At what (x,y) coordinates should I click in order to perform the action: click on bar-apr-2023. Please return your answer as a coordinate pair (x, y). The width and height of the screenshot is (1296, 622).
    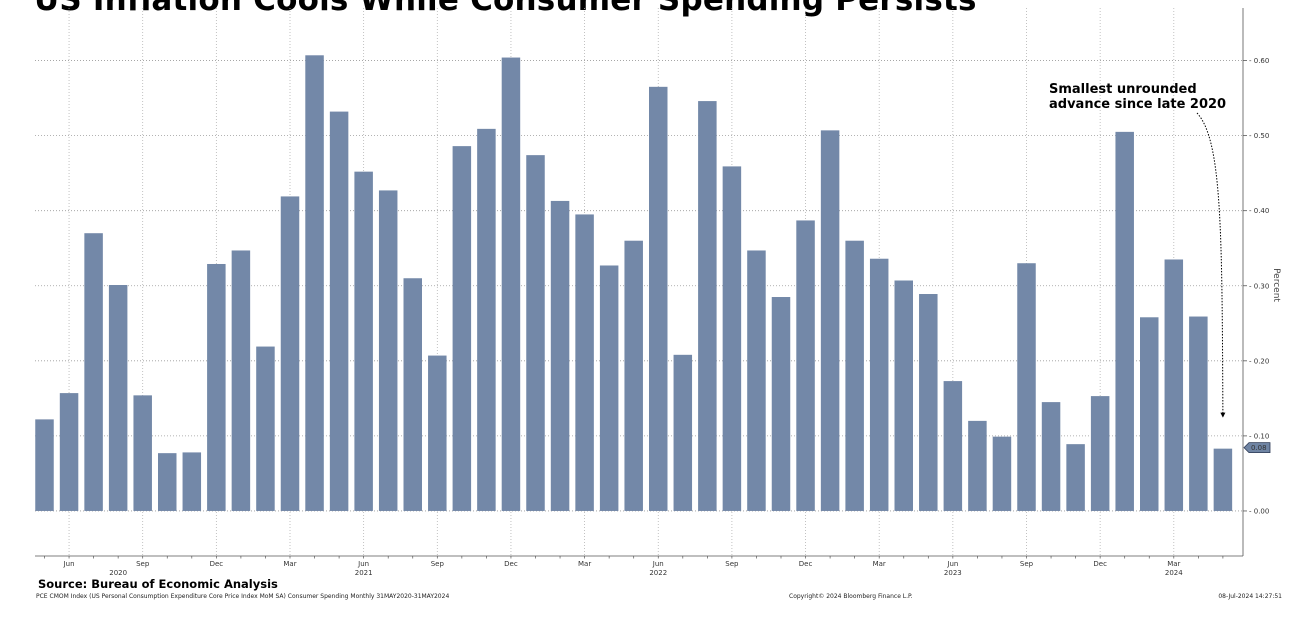
    Looking at the image, I should click on (903, 395).